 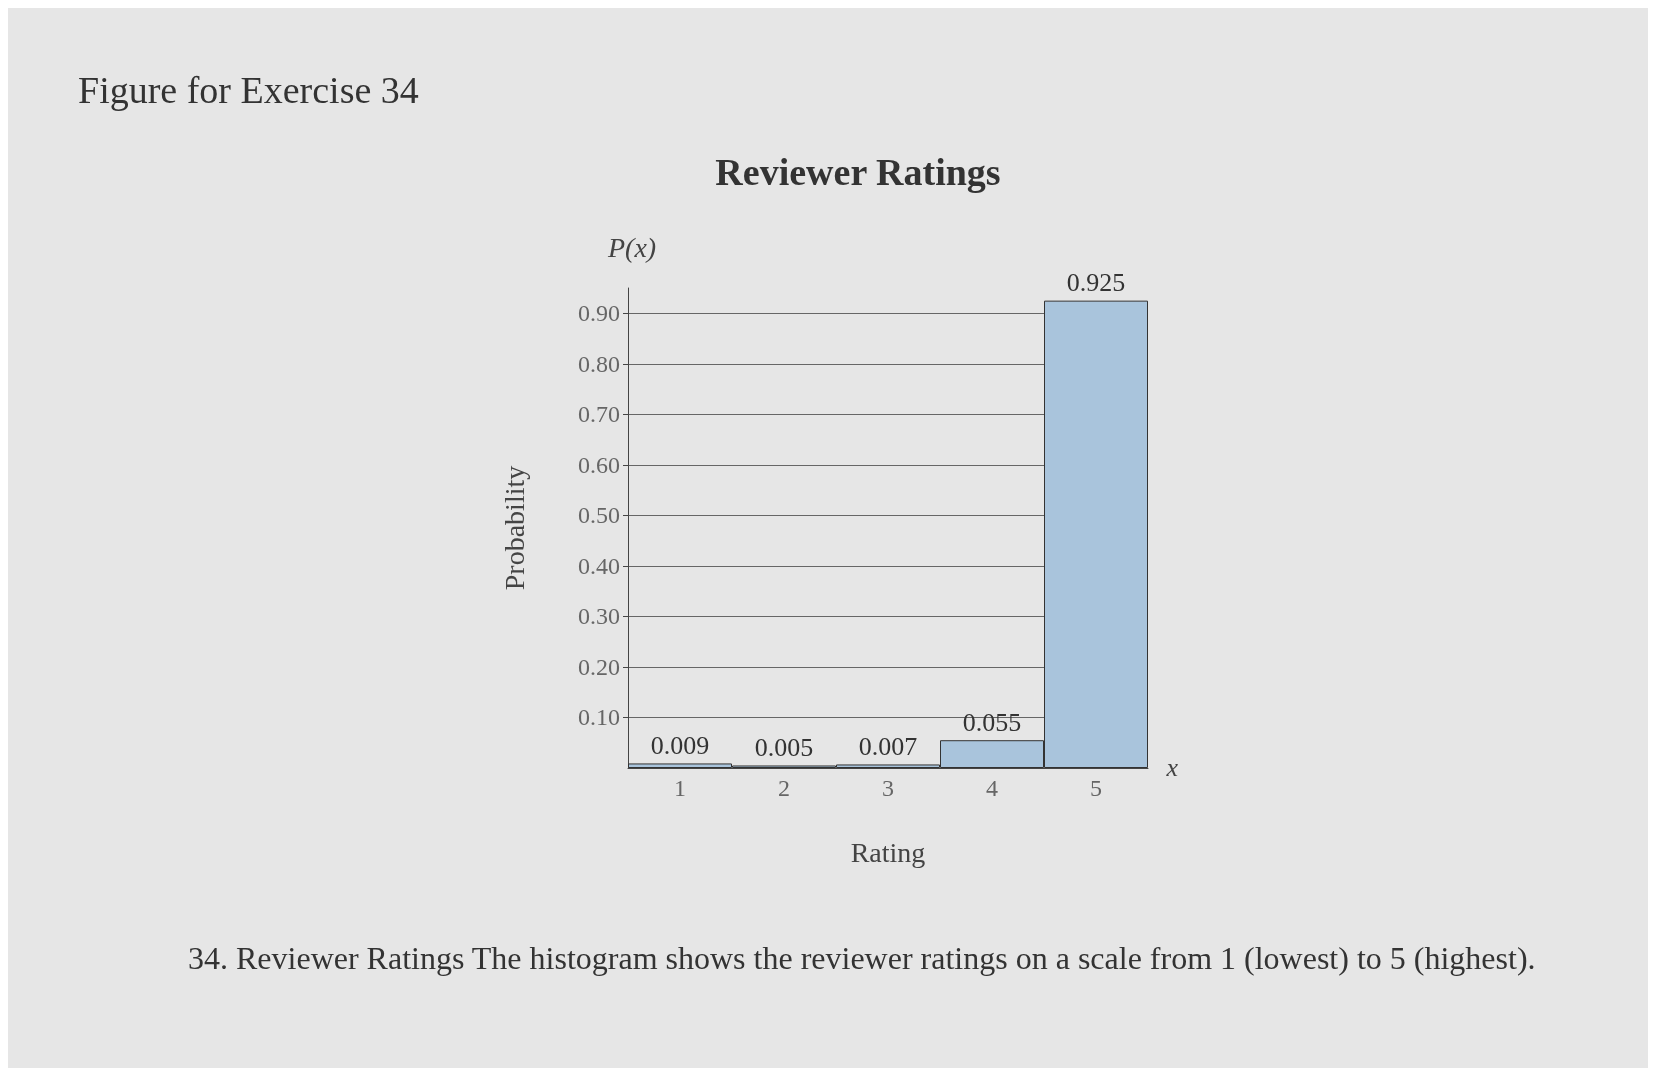 What do you see at coordinates (248, 90) in the screenshot?
I see `text: Figure for Exercise 34` at bounding box center [248, 90].